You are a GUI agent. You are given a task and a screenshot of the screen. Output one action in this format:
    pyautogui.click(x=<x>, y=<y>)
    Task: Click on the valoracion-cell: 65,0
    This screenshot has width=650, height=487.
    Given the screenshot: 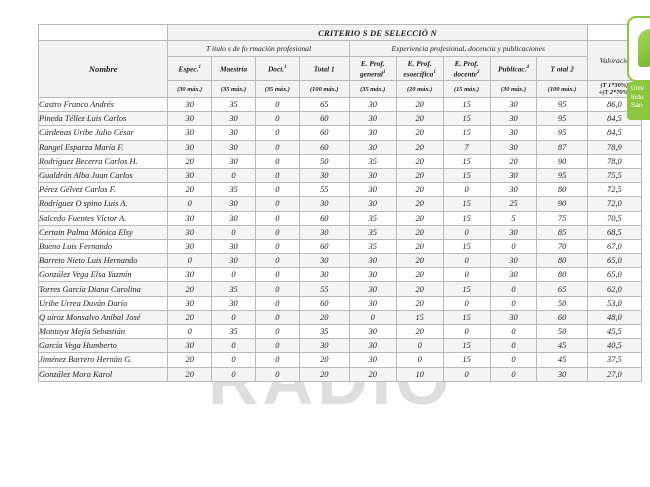 What is the action you would take?
    pyautogui.click(x=614, y=275)
    